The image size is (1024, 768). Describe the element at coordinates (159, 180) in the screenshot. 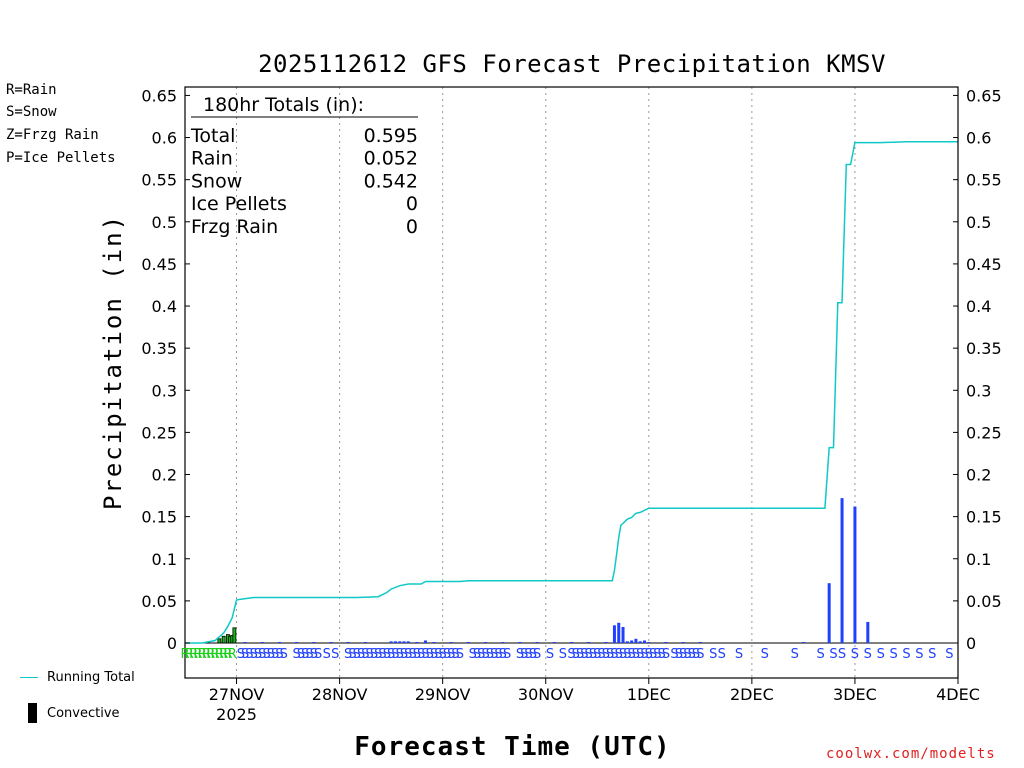

I see `y-tick-label-left: 0.55` at that location.